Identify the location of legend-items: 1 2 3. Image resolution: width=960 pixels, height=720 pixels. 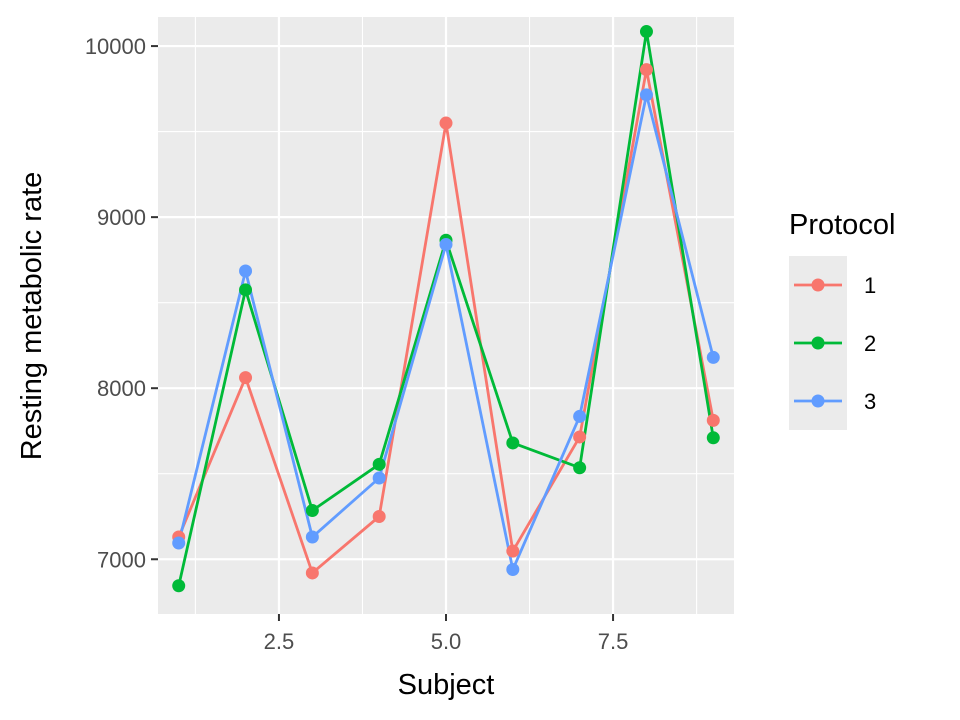
(835, 343).